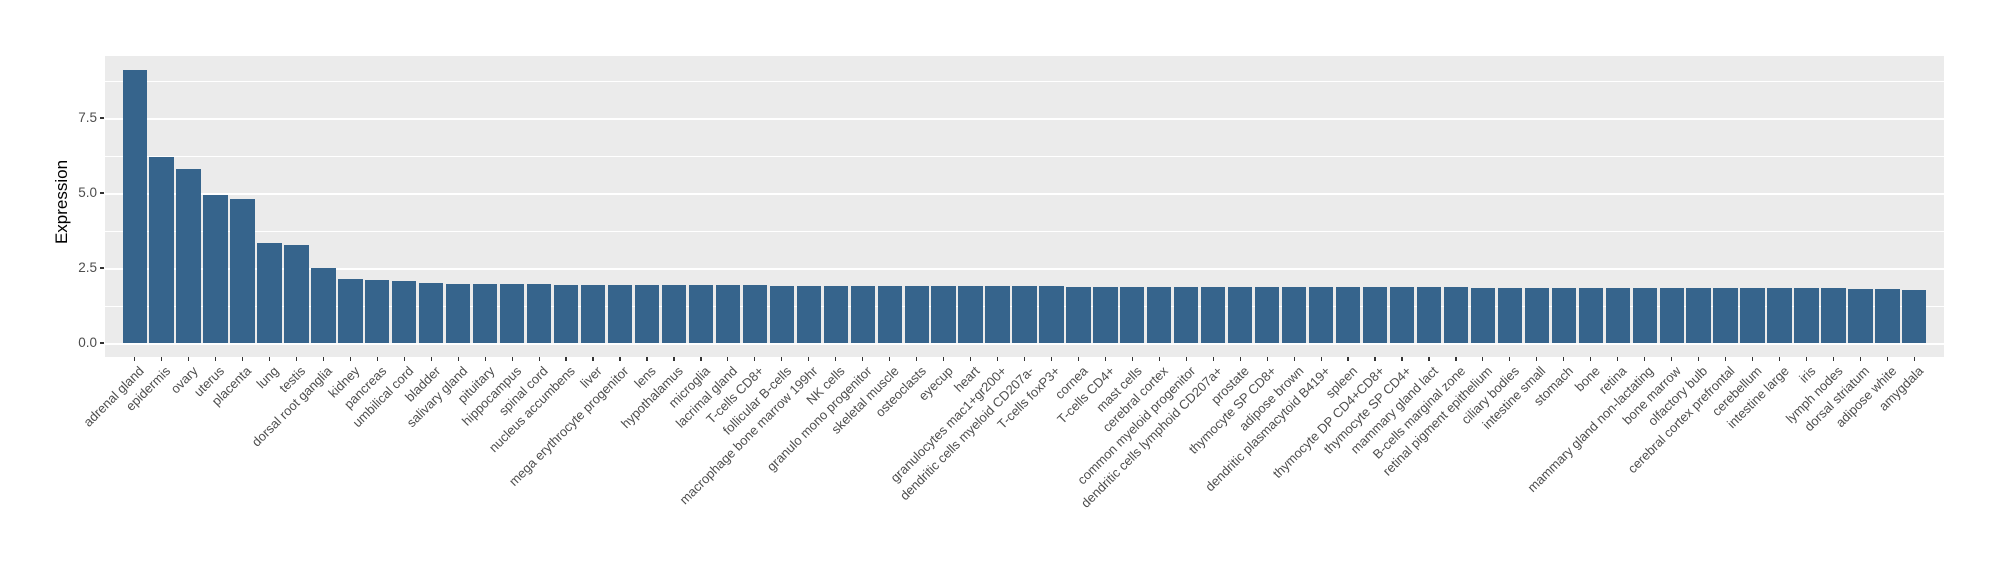 This screenshot has width=2000, height=580. Describe the element at coordinates (267, 377) in the screenshot. I see `x-tick-label: lung` at that location.